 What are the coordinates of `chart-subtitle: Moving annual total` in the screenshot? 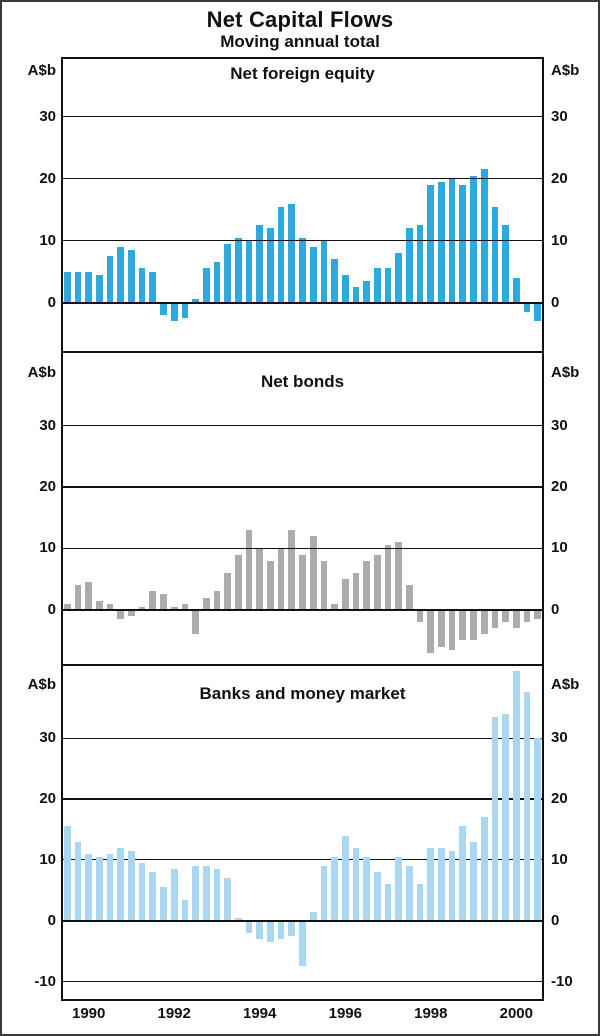 It's located at (300, 41).